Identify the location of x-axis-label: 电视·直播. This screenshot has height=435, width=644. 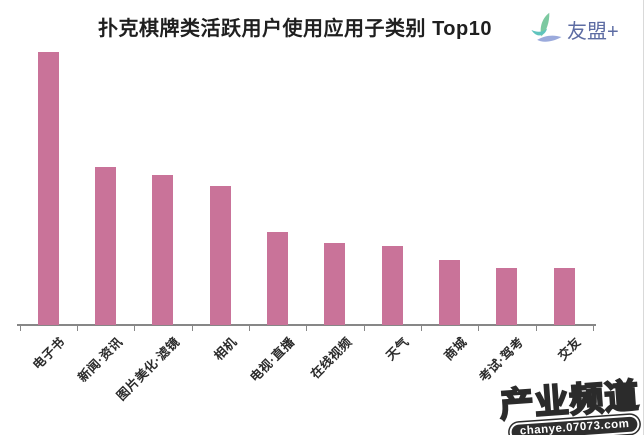
(272, 359).